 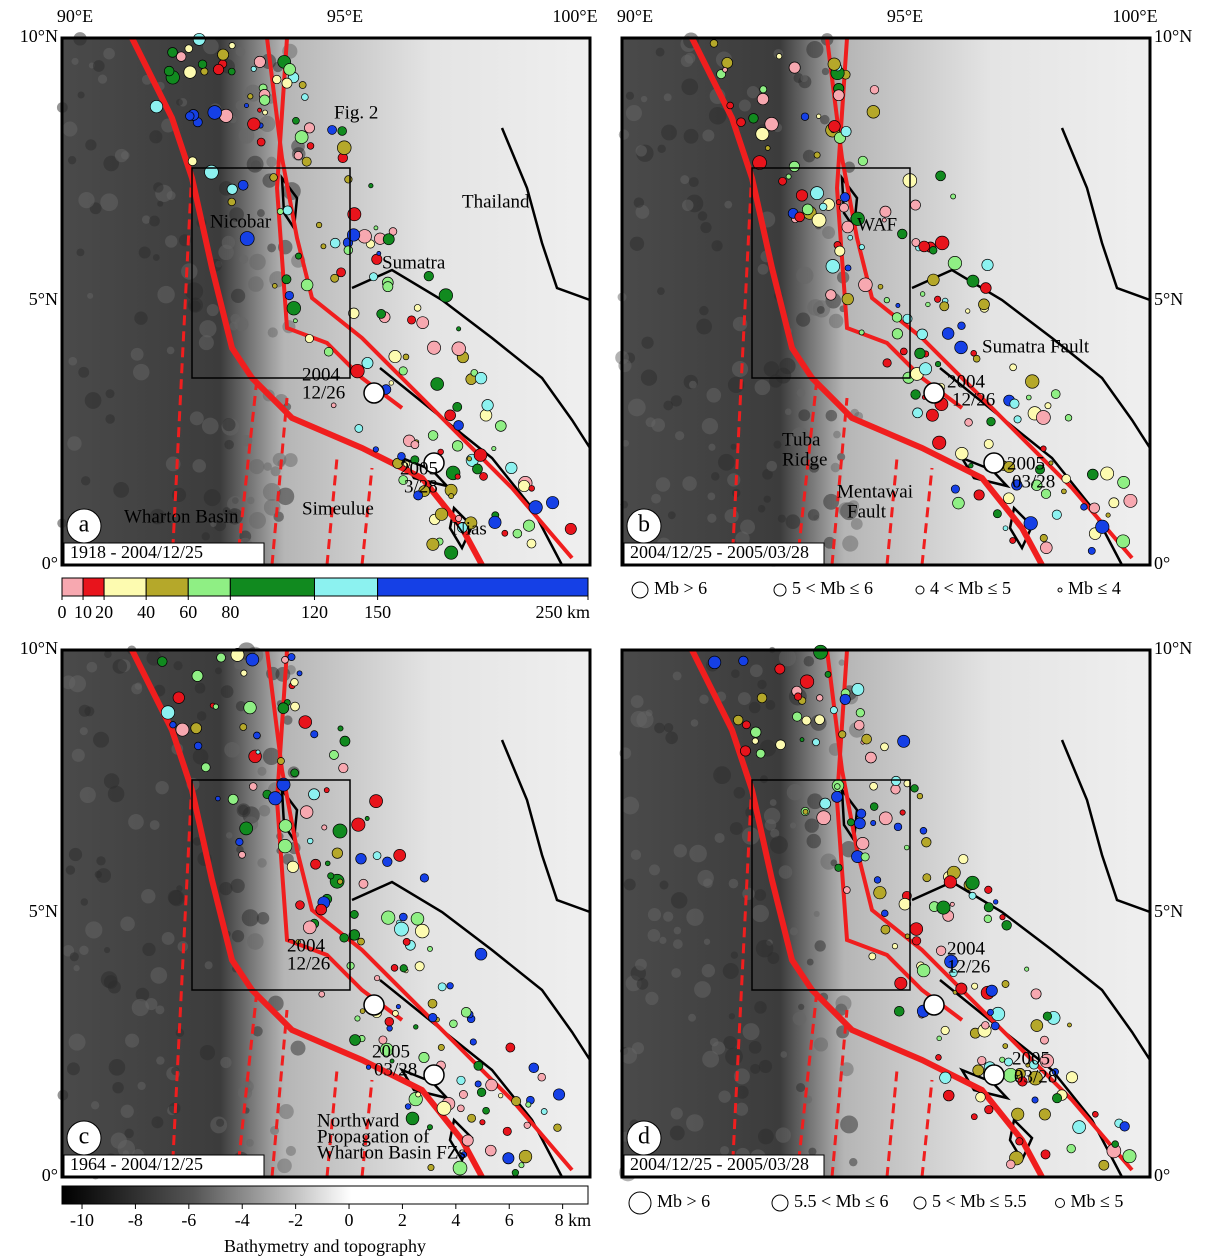 I want to click on depth-tick-label: 40, so click(x=146, y=612).